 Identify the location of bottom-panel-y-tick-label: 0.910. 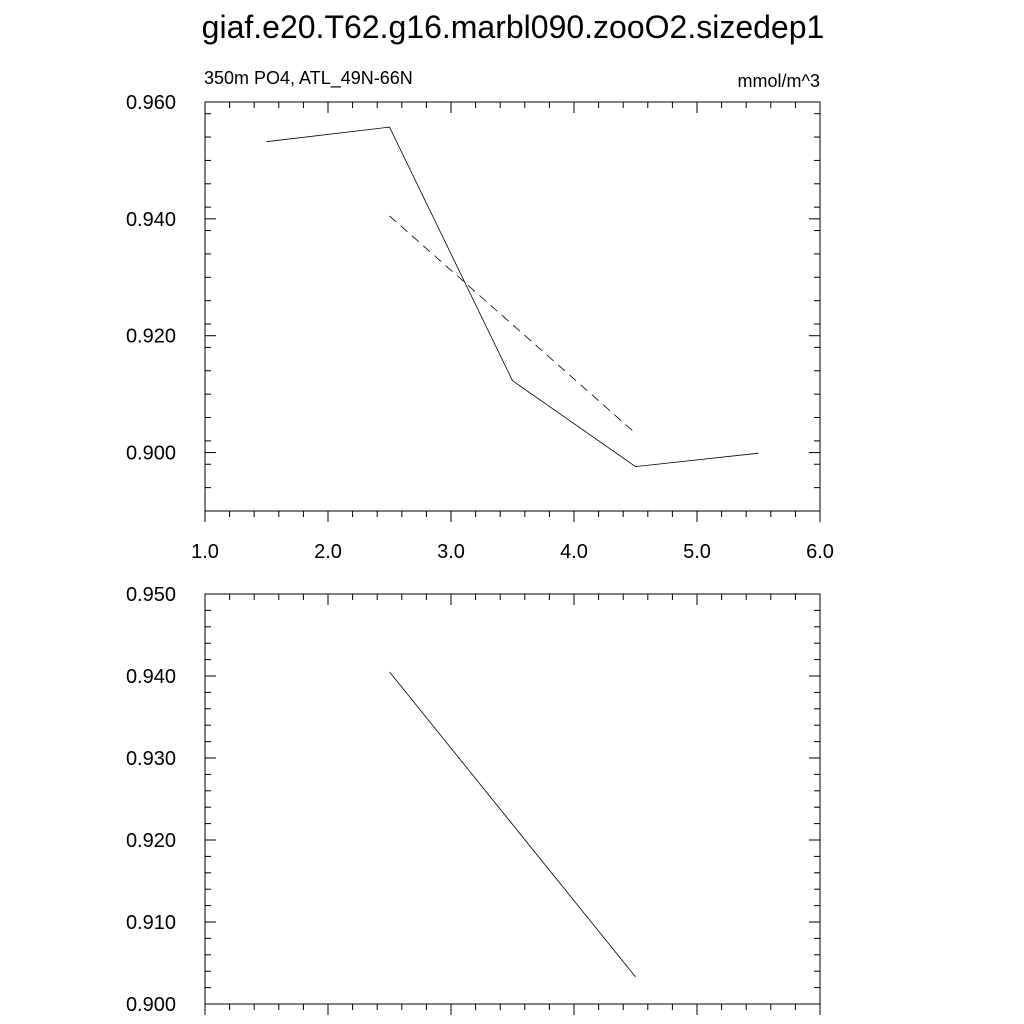
(151, 923).